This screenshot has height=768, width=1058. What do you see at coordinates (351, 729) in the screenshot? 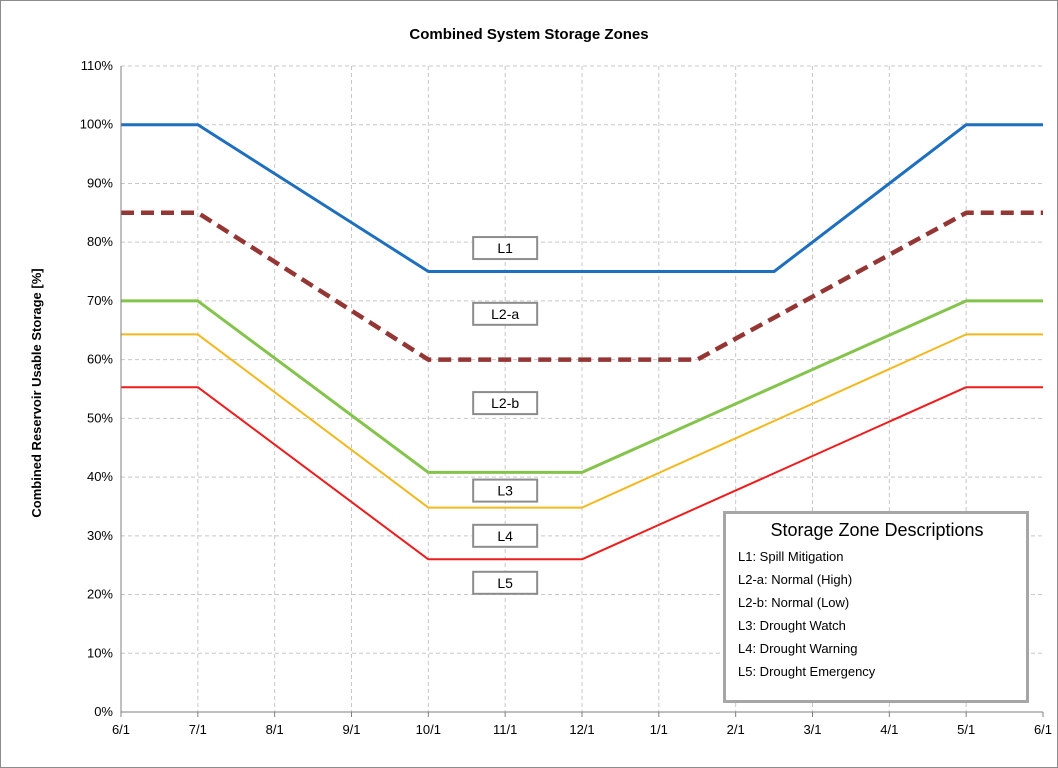
I see `x-tick-label: 9/1` at bounding box center [351, 729].